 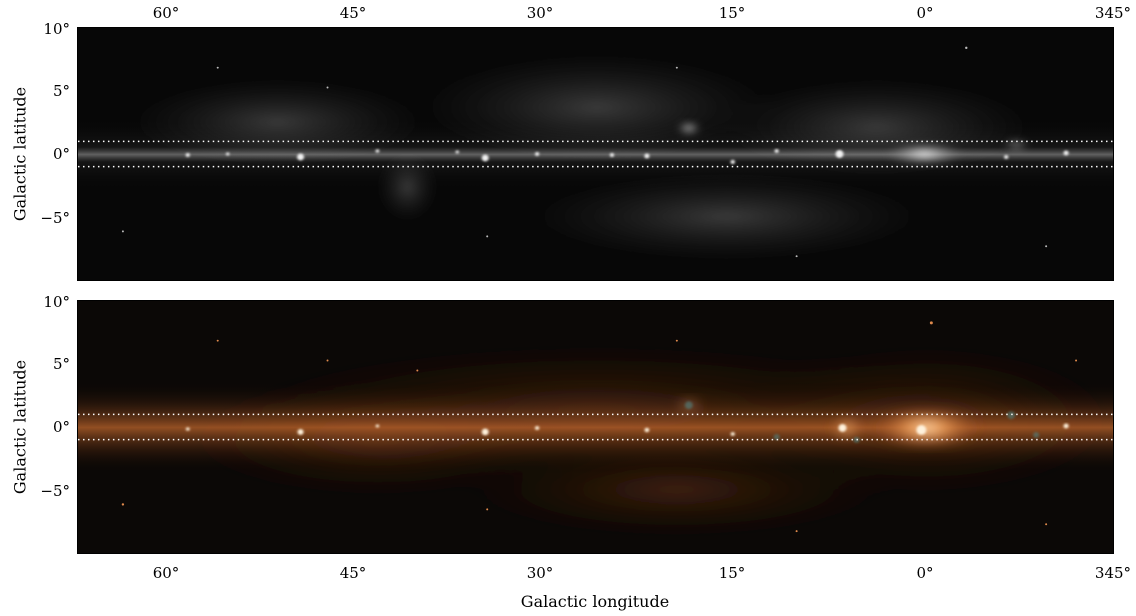 What do you see at coordinates (540, 573) in the screenshot?
I see `bottom-x-tick-30: 30°` at bounding box center [540, 573].